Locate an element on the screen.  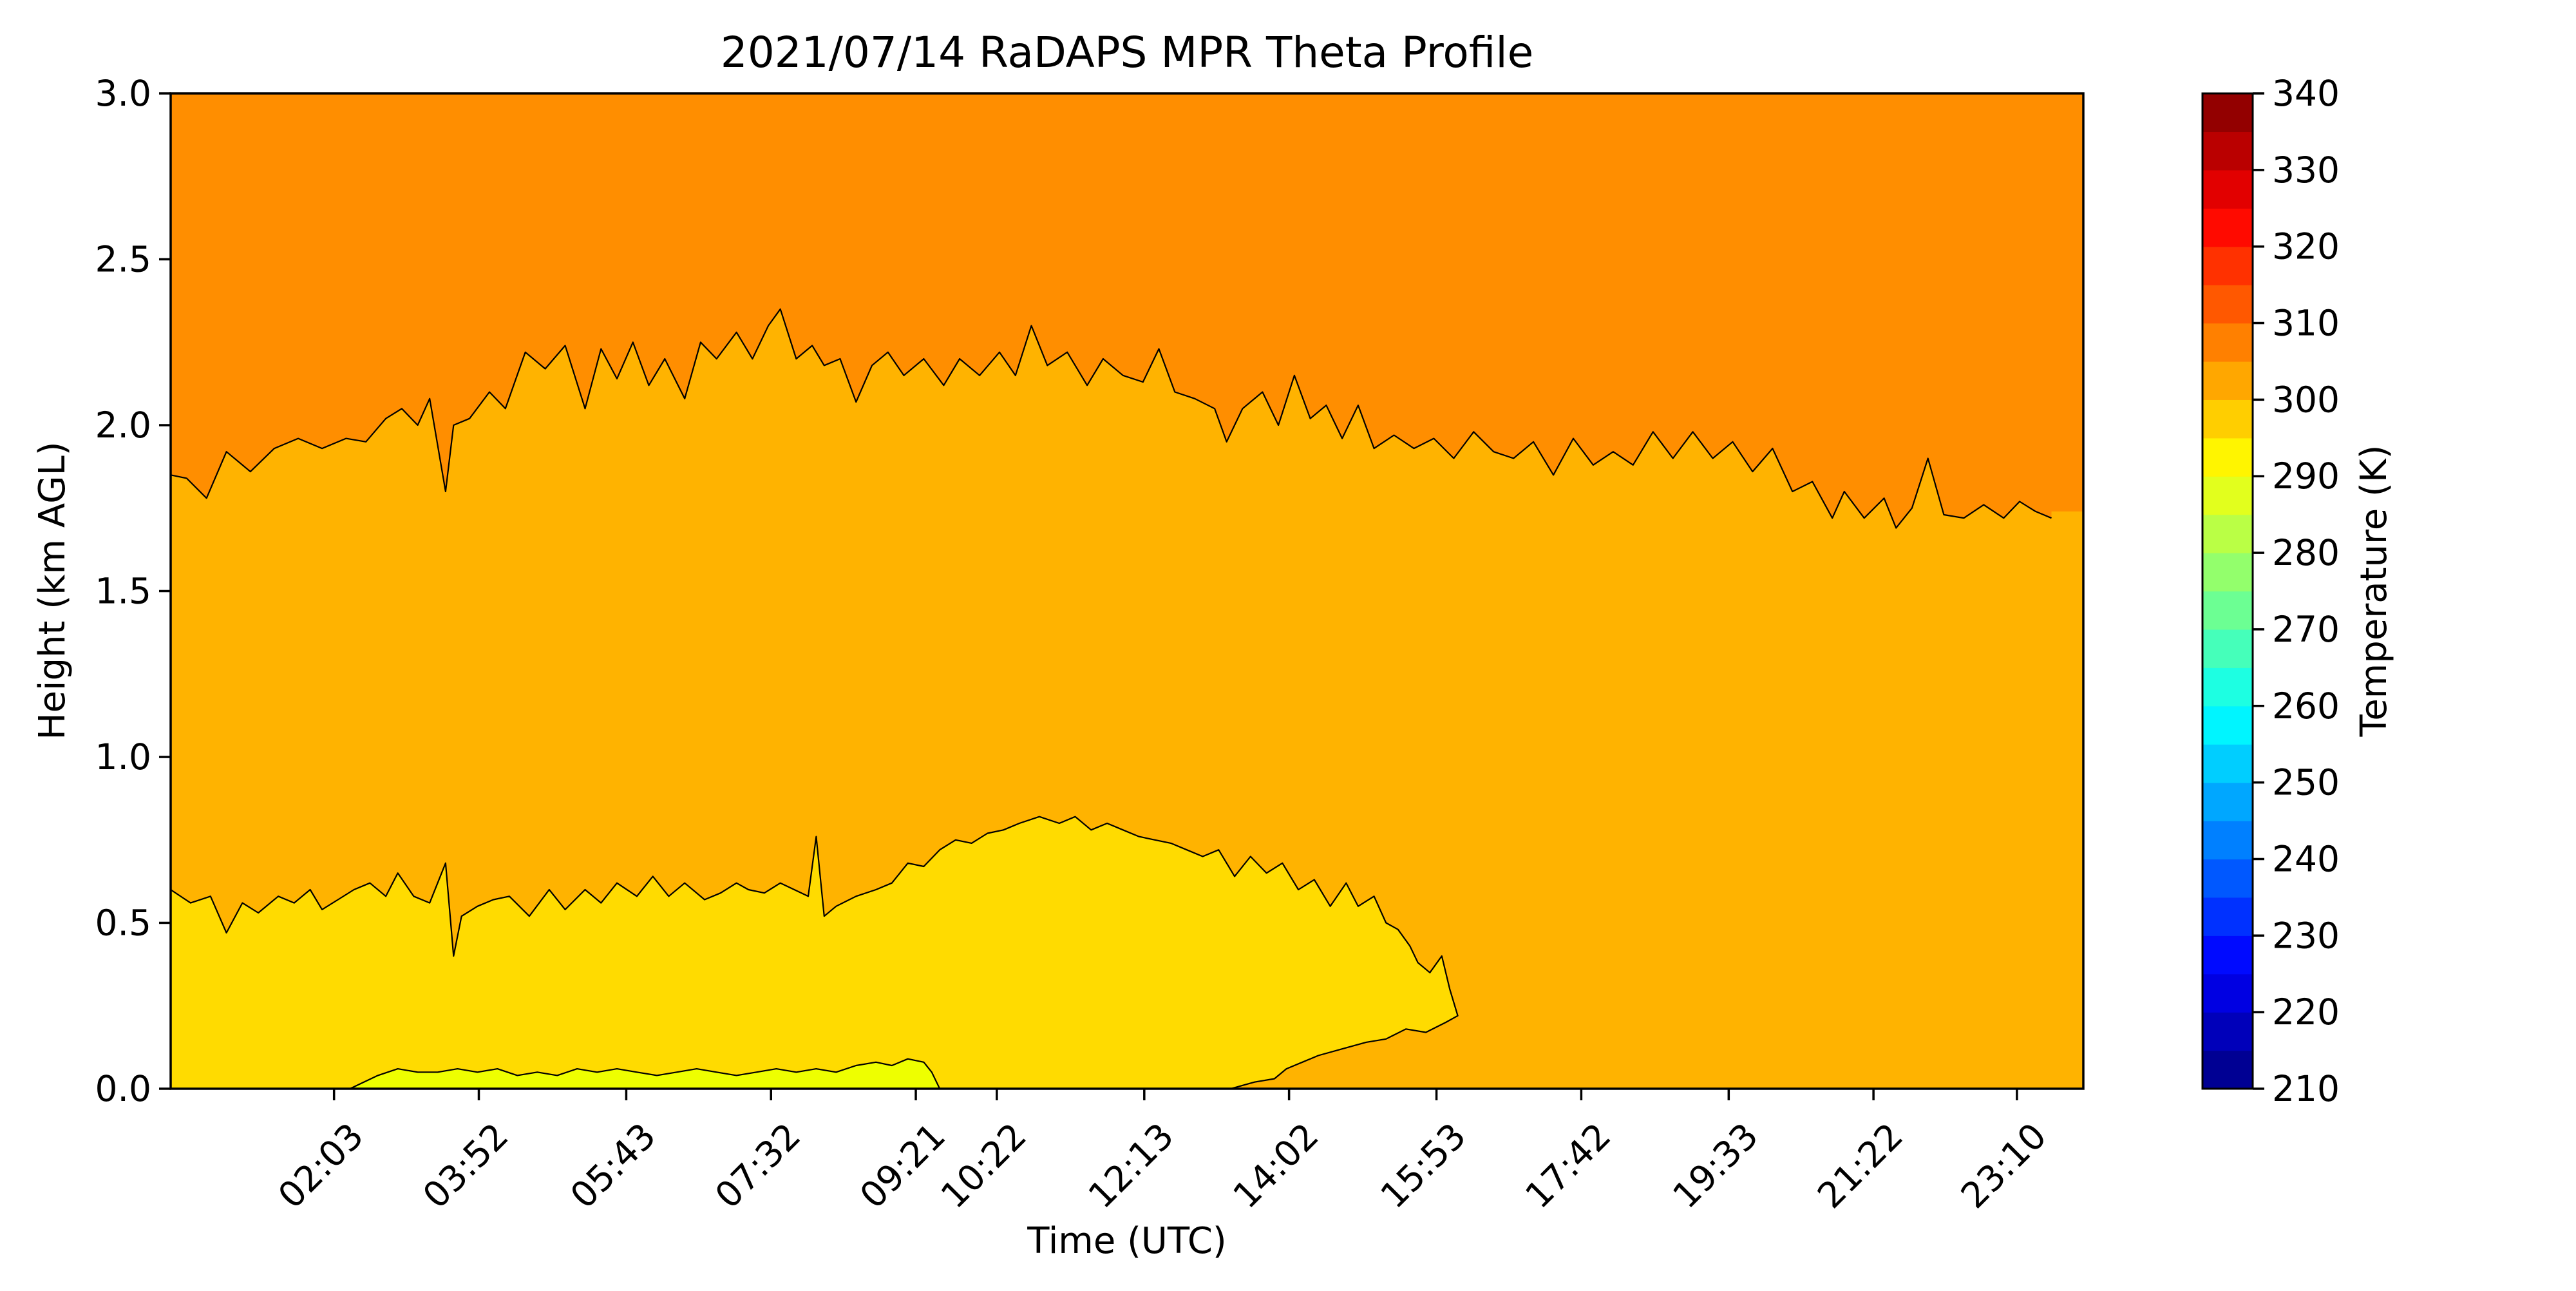
y-tick-label: 2.0 is located at coordinates (123, 425).